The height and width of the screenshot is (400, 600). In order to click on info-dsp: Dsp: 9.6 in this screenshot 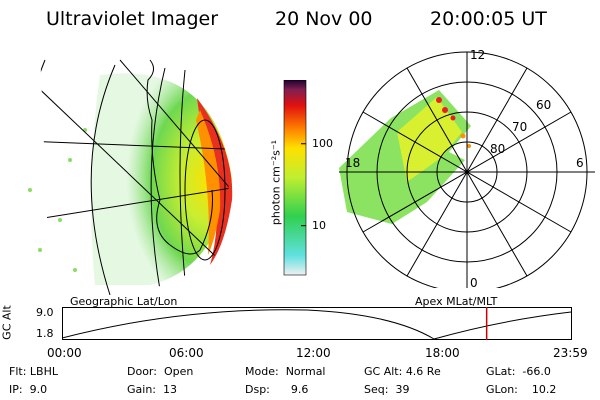, I will do `click(277, 389)`.